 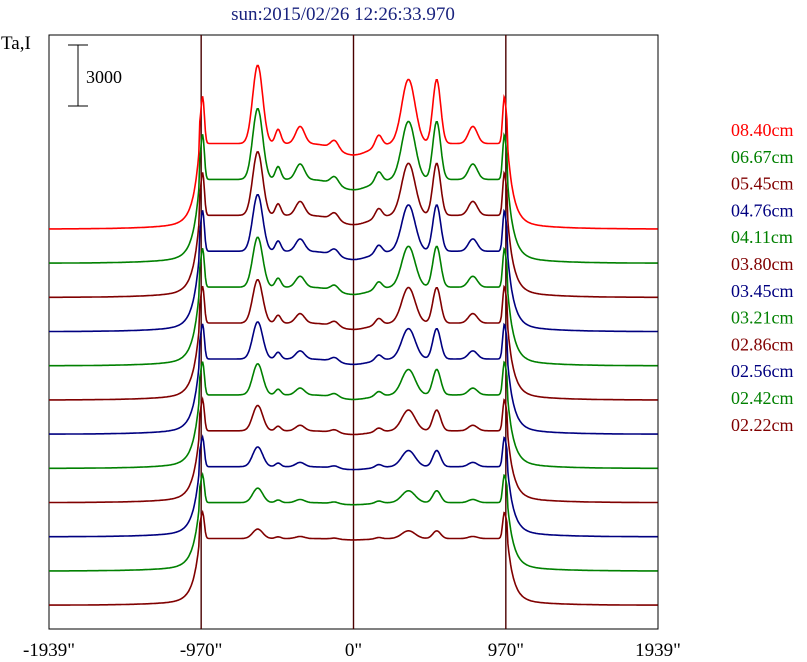 I want to click on series-line-02.42cm, so click(x=353, y=521).